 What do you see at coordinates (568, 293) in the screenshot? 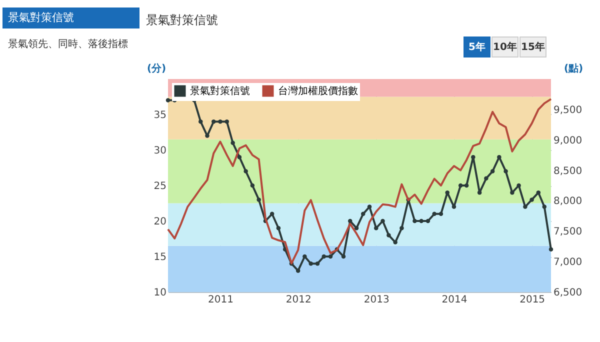
I see `y2-tick-label: 6,500` at bounding box center [568, 293].